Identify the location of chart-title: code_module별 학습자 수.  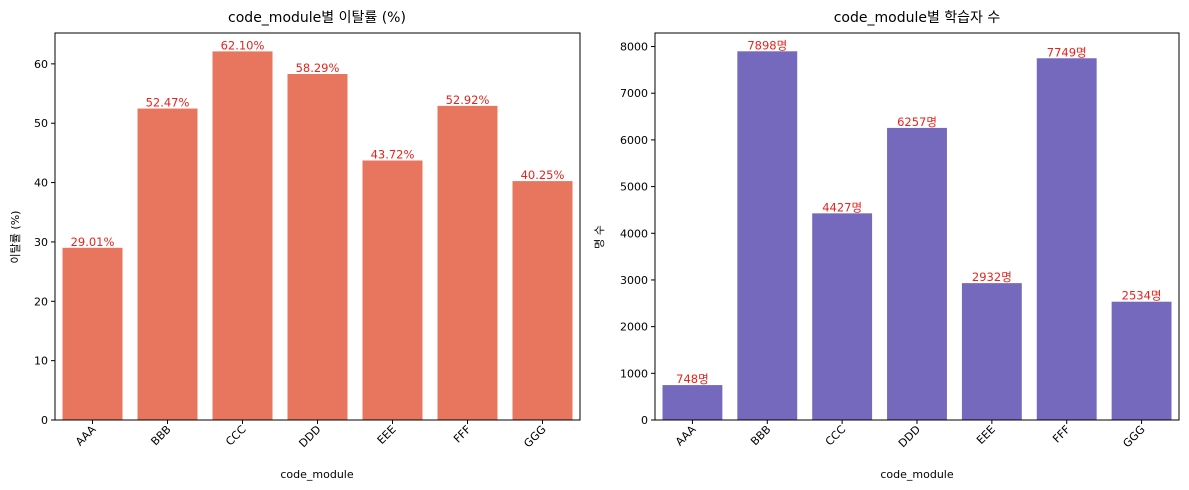
(917, 18).